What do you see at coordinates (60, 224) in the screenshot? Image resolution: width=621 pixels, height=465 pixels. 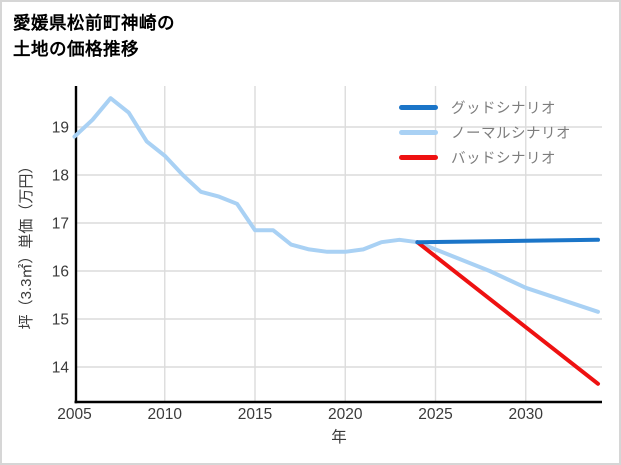 I see `y-tick-label: 17` at bounding box center [60, 224].